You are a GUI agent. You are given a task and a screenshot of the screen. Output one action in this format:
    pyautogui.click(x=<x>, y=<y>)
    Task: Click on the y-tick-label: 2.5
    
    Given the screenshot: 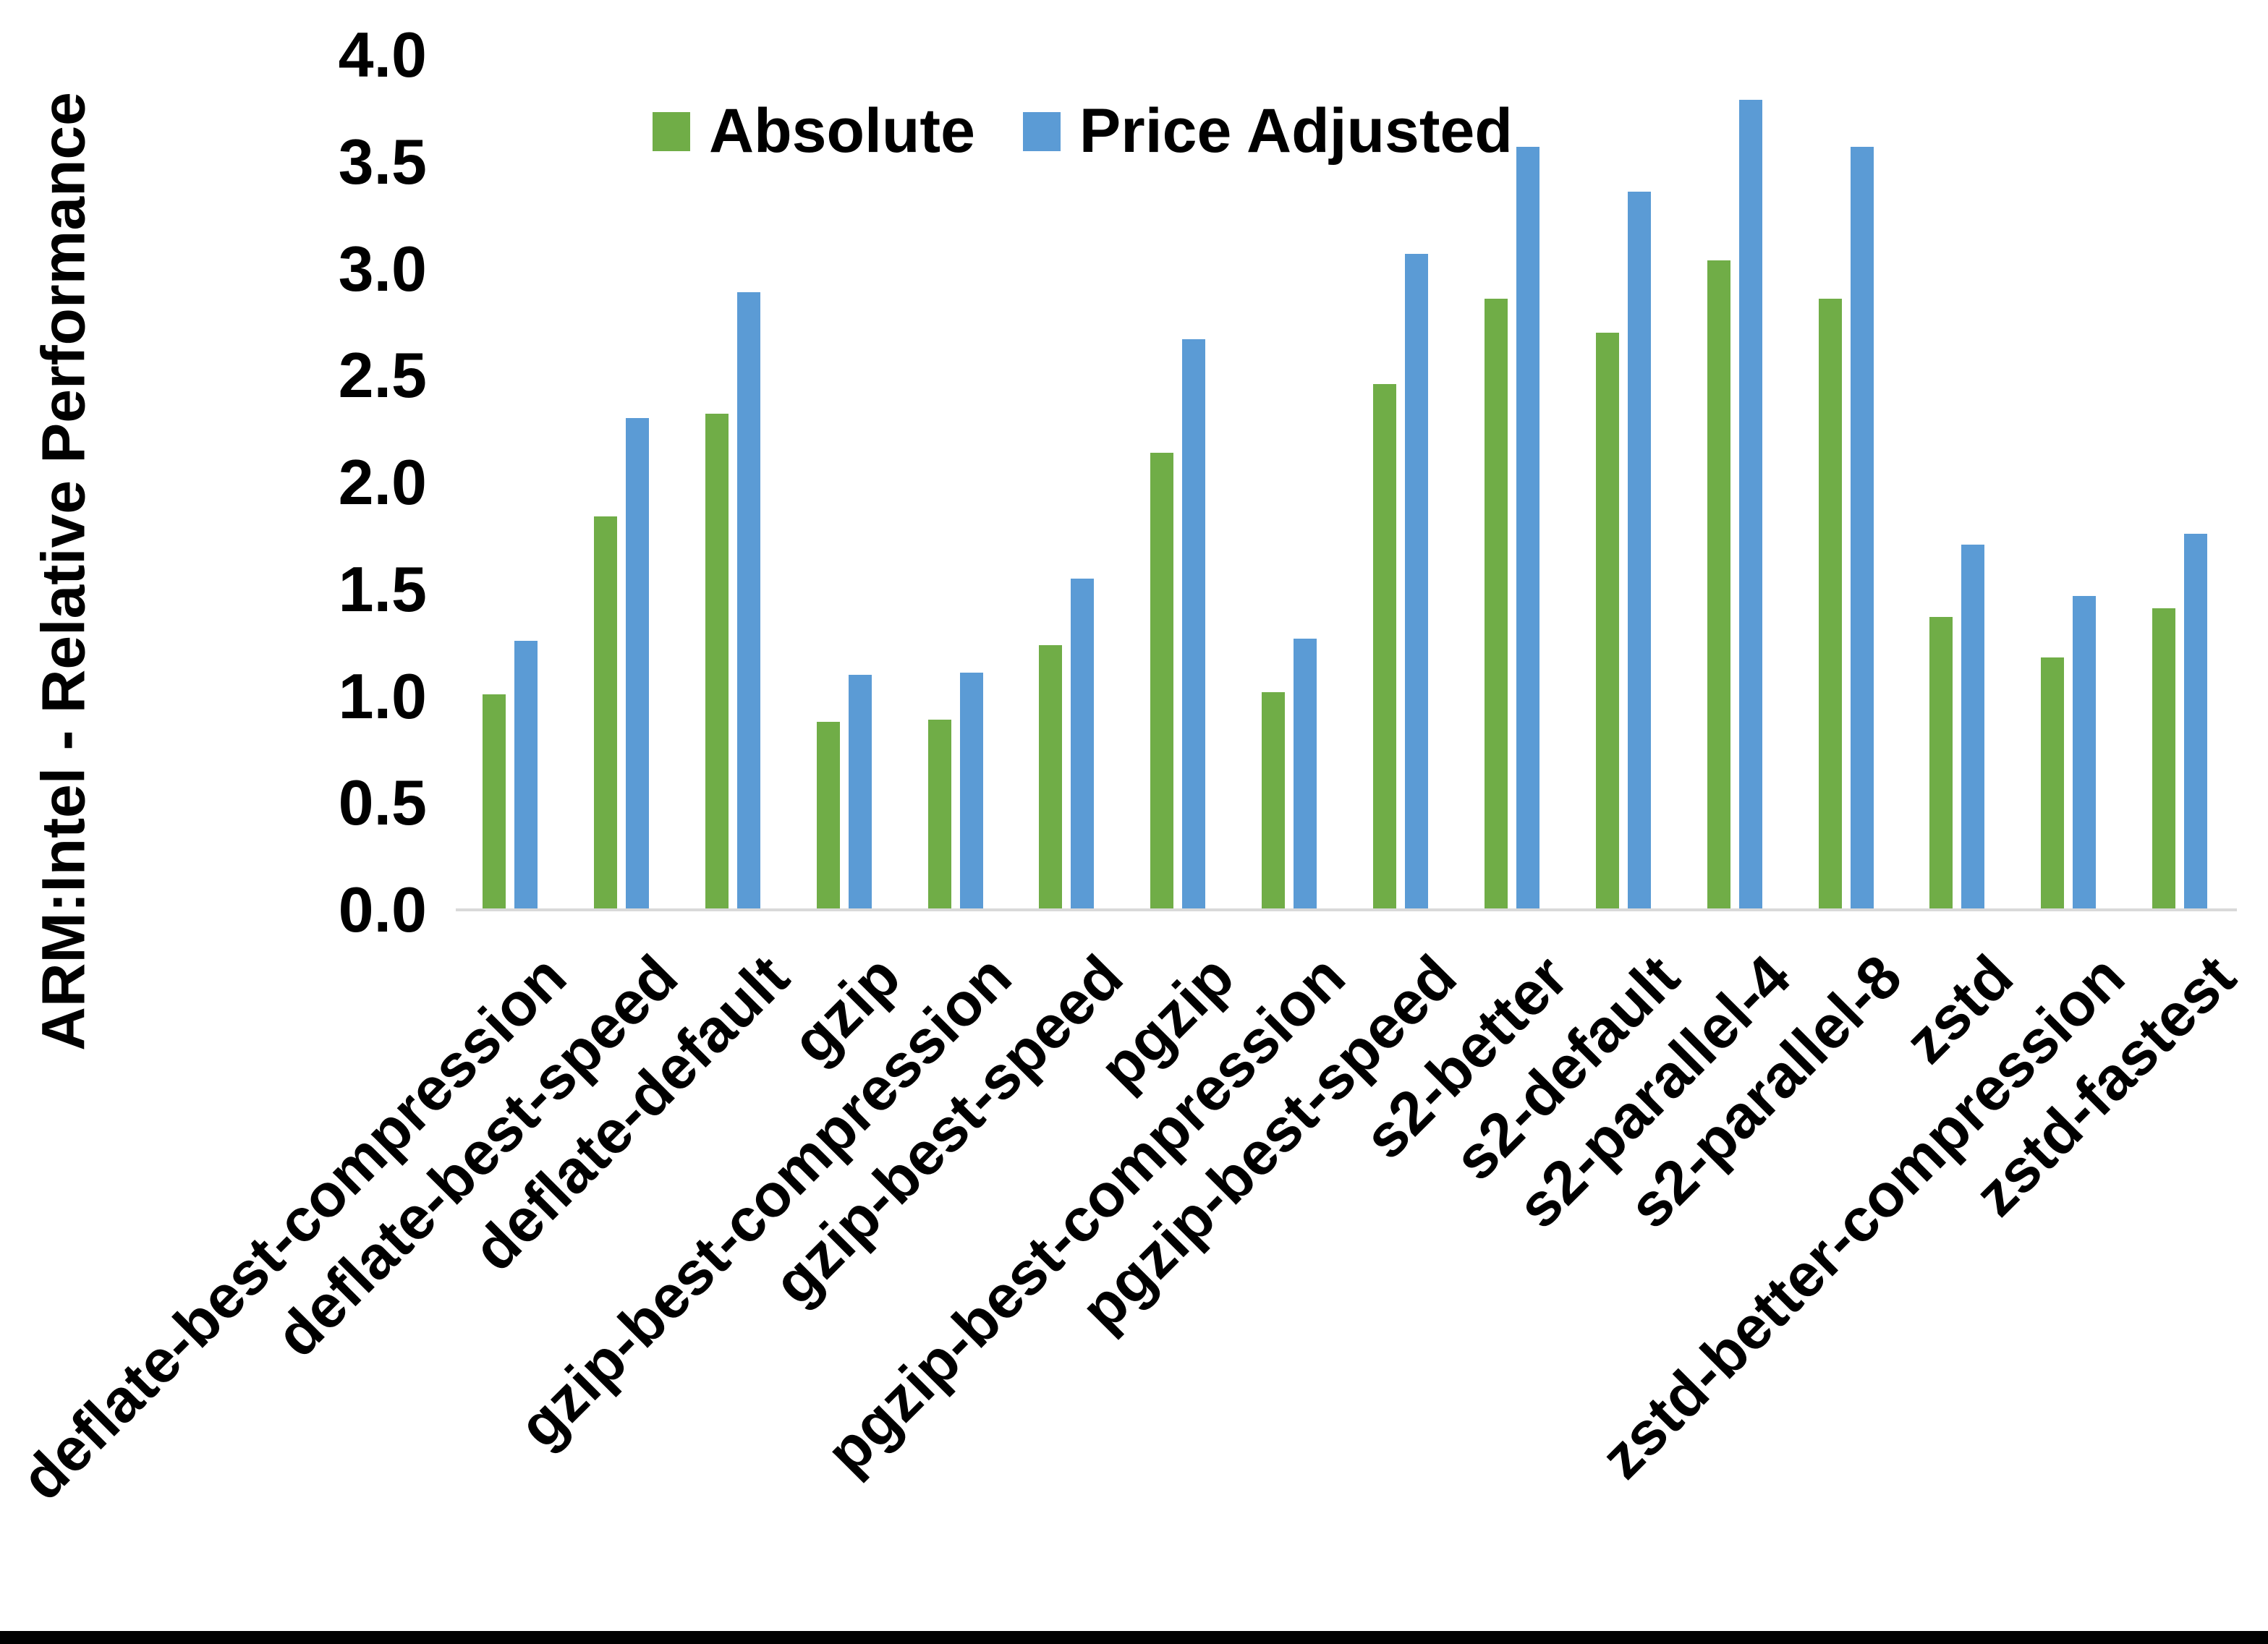 What is the action you would take?
    pyautogui.click(x=382, y=375)
    